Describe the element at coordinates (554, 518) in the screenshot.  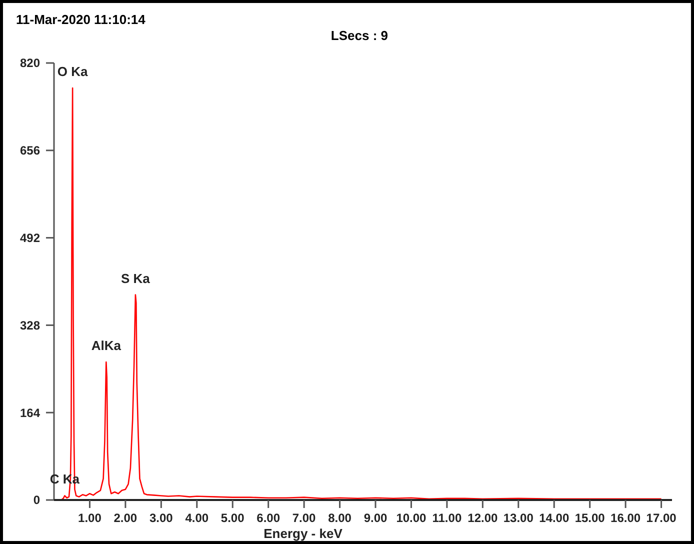
I see `x-tick-label: 14.00` at that location.